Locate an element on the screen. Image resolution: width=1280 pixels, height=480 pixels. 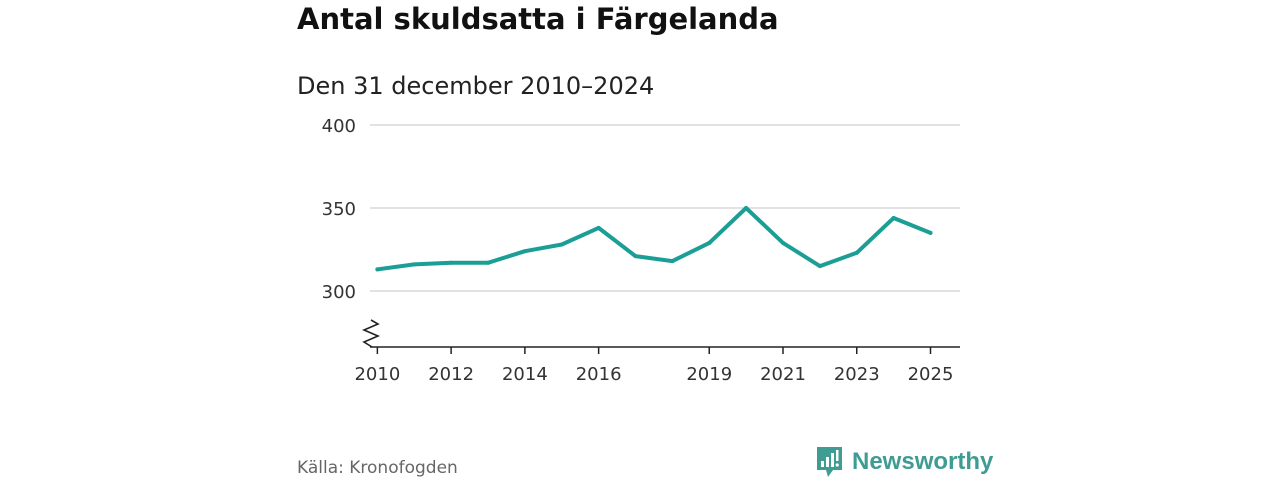
x-tick-label: 2010 is located at coordinates (377, 374).